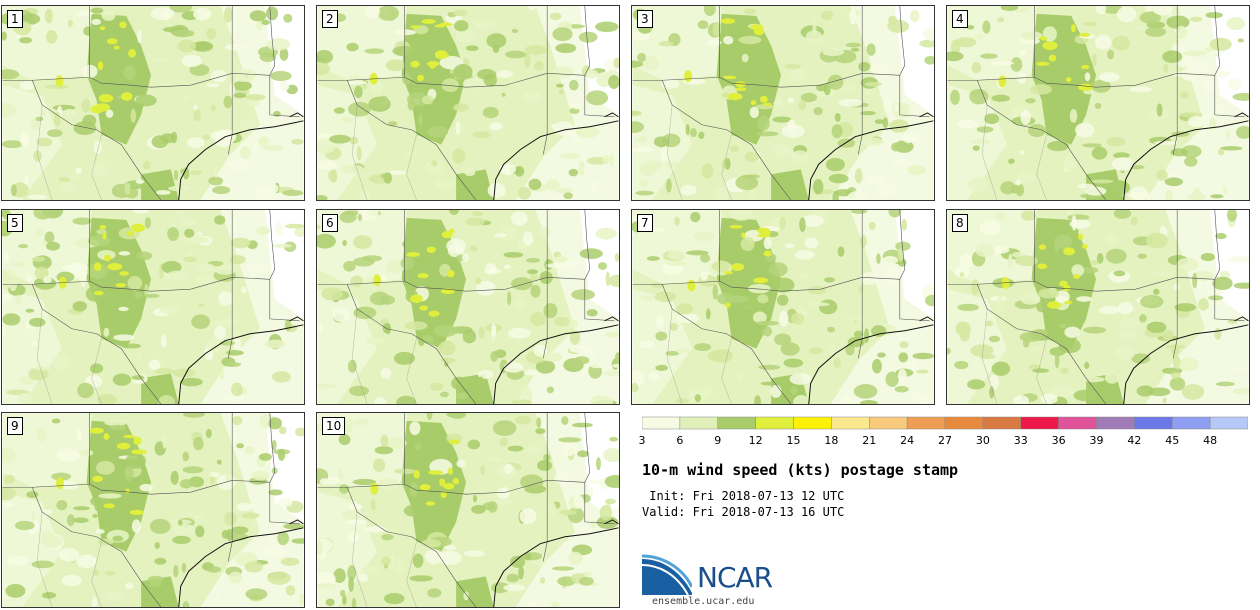 This screenshot has height=610, width=1260. Describe the element at coordinates (783, 307) in the screenshot. I see `member-panel: 7` at that location.